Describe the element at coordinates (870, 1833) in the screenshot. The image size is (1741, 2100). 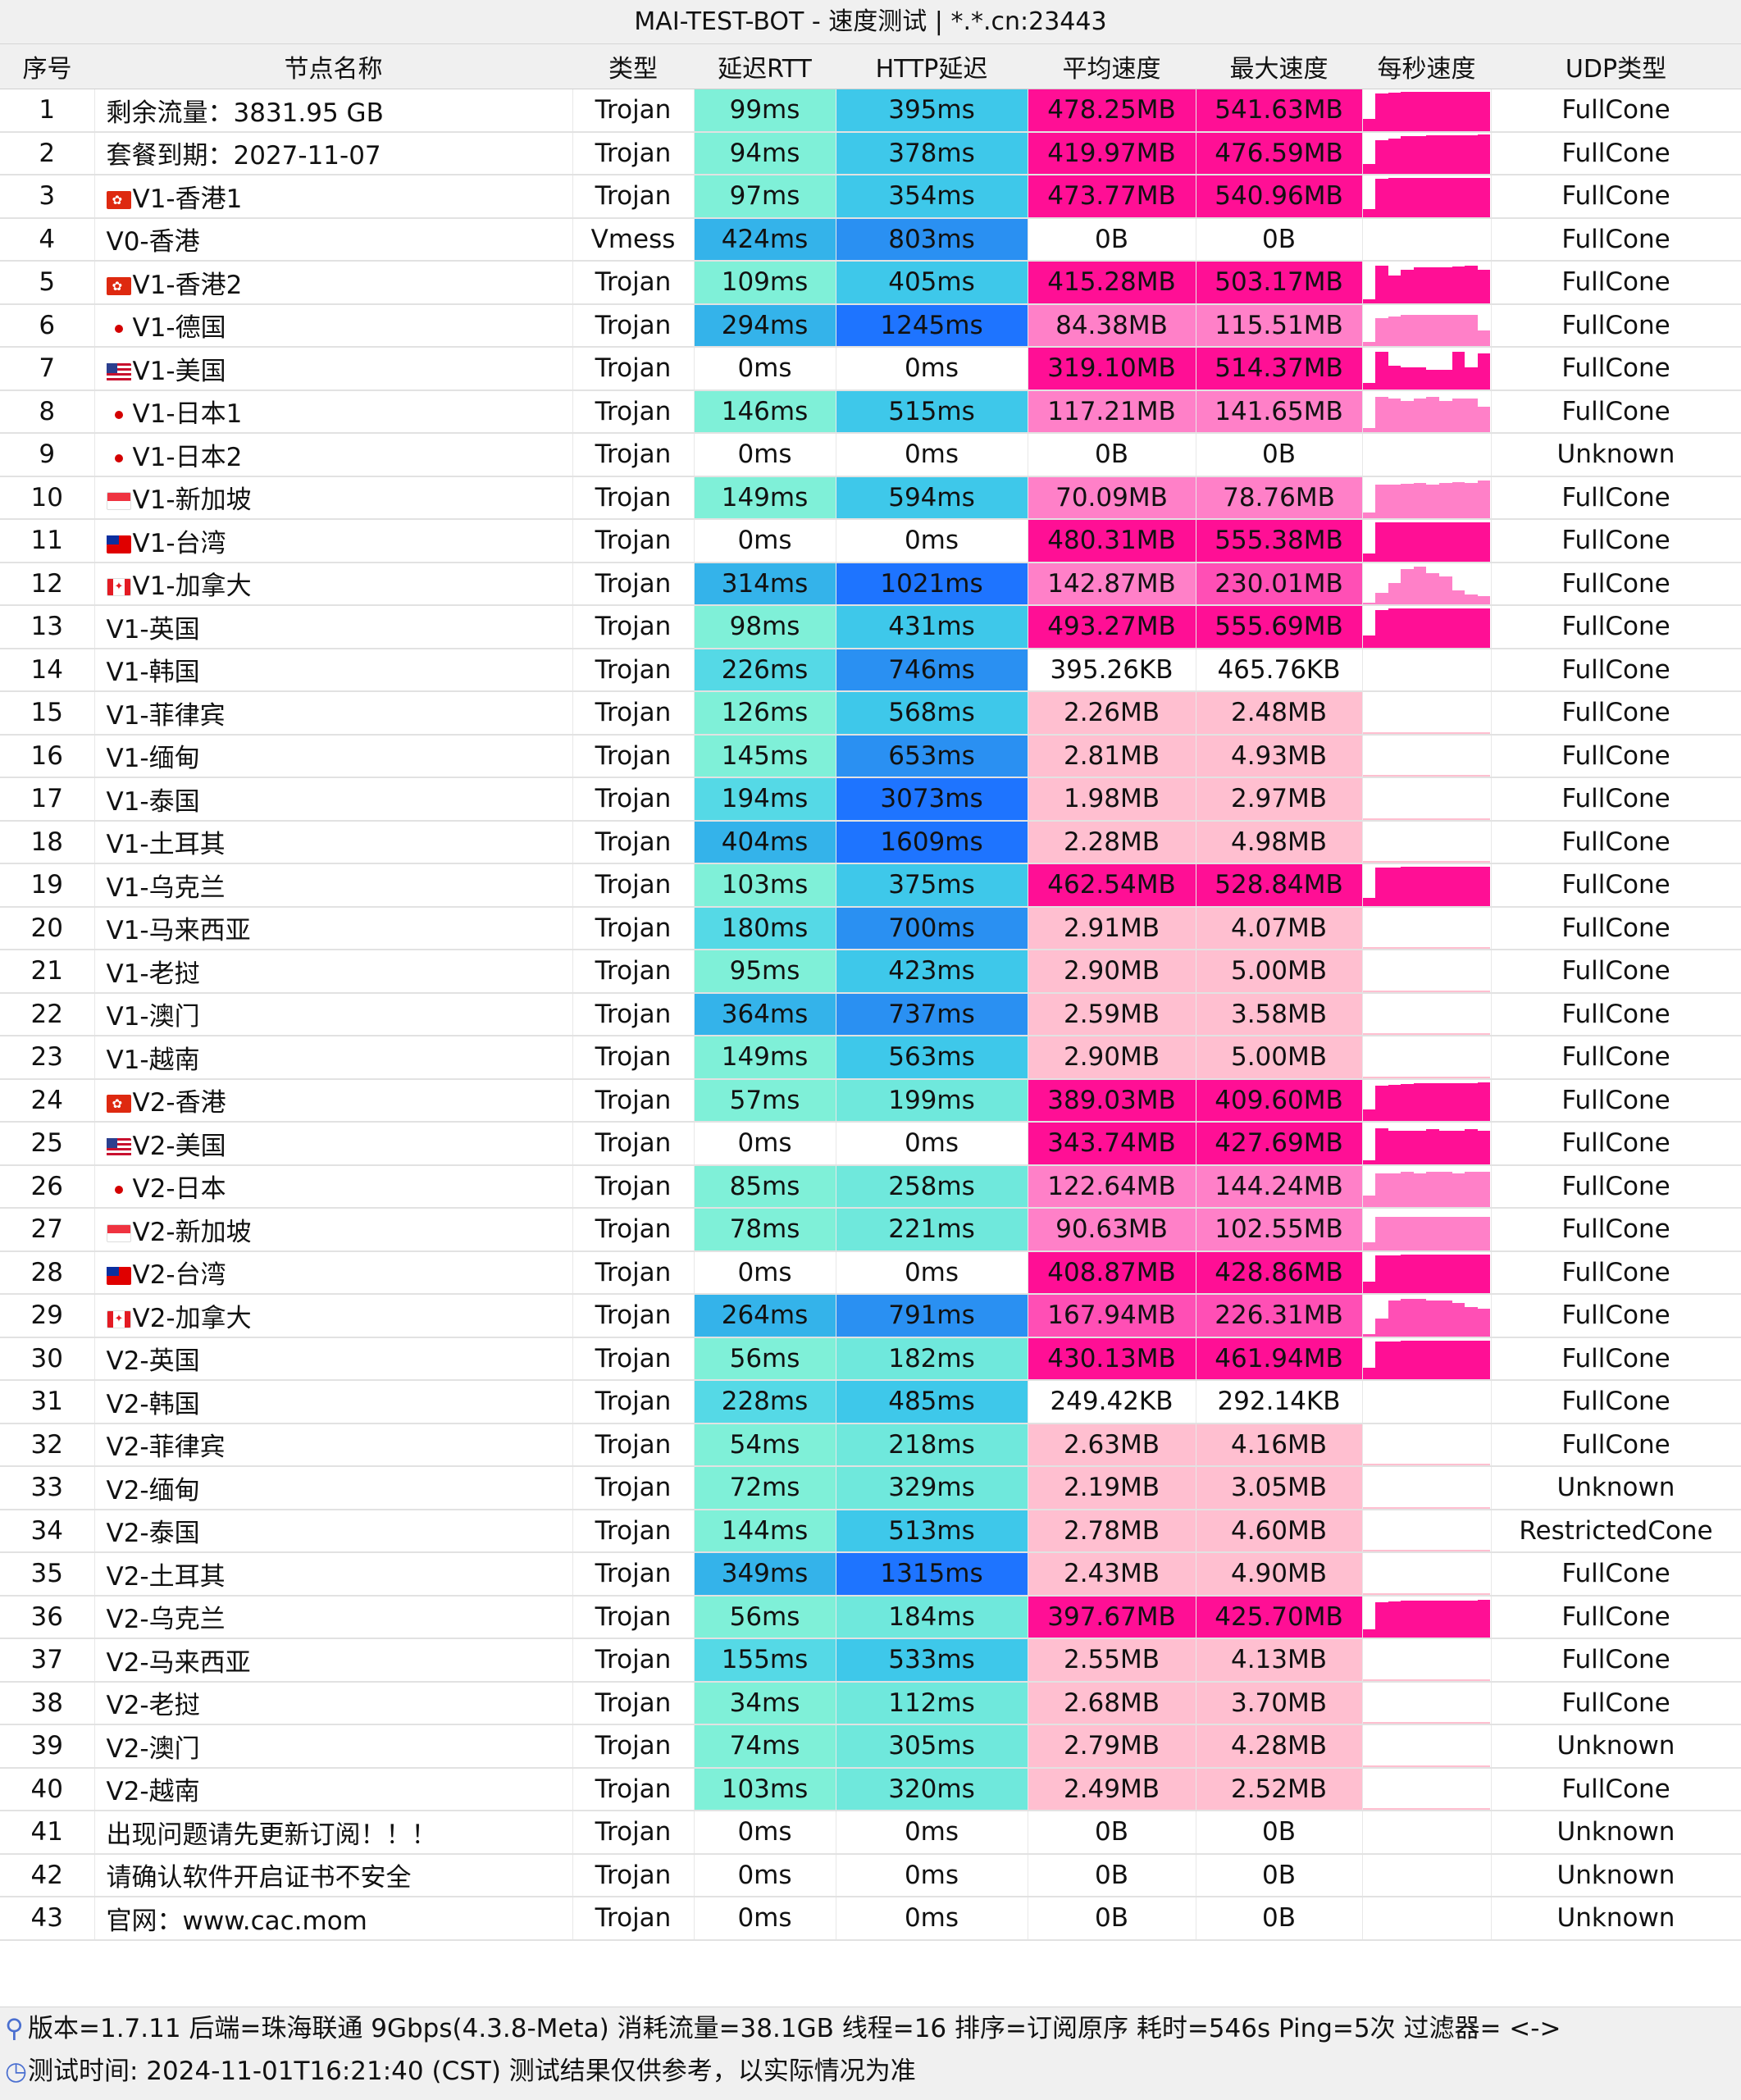
I see `table-row: 41 出现问题请先更新订阅！！！ Trojan 0ms 0ms 0B 0B Unknown` at that location.